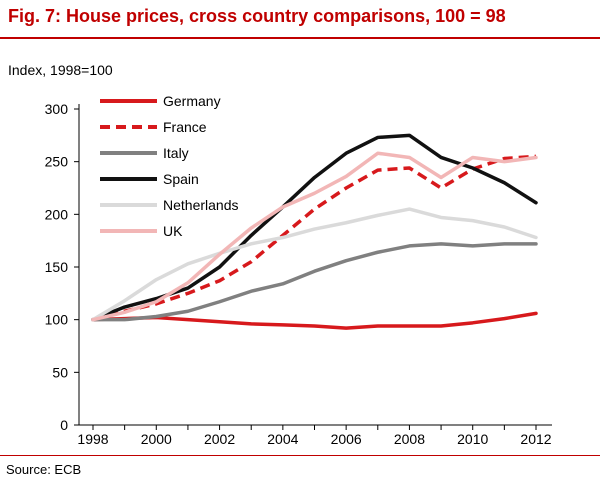 The width and height of the screenshot is (600, 485). Describe the element at coordinates (282, 439) in the screenshot. I see `x-tick-label: 2004` at that location.